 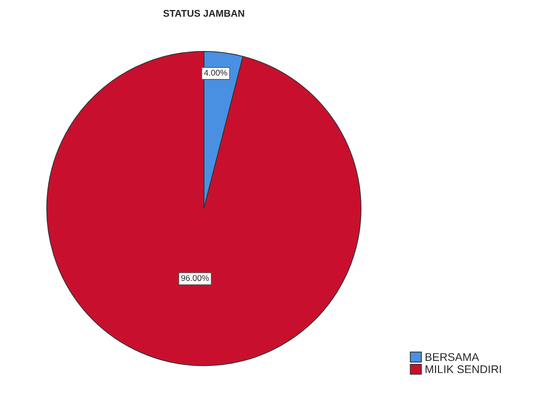 What do you see at coordinates (203, 13) in the screenshot?
I see `chart-title: STATUS JAMBAN` at bounding box center [203, 13].